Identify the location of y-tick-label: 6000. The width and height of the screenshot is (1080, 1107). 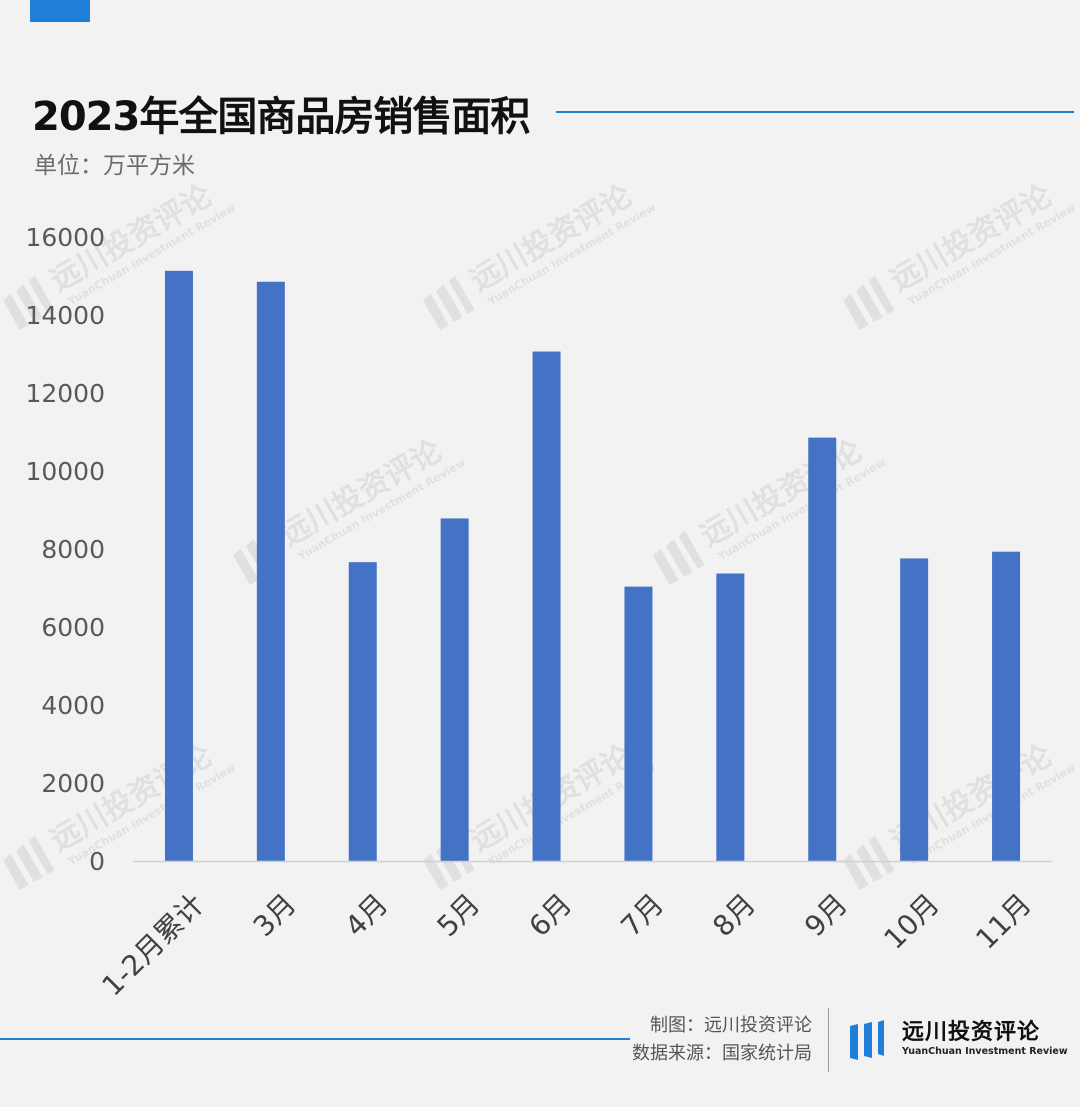
(73, 627).